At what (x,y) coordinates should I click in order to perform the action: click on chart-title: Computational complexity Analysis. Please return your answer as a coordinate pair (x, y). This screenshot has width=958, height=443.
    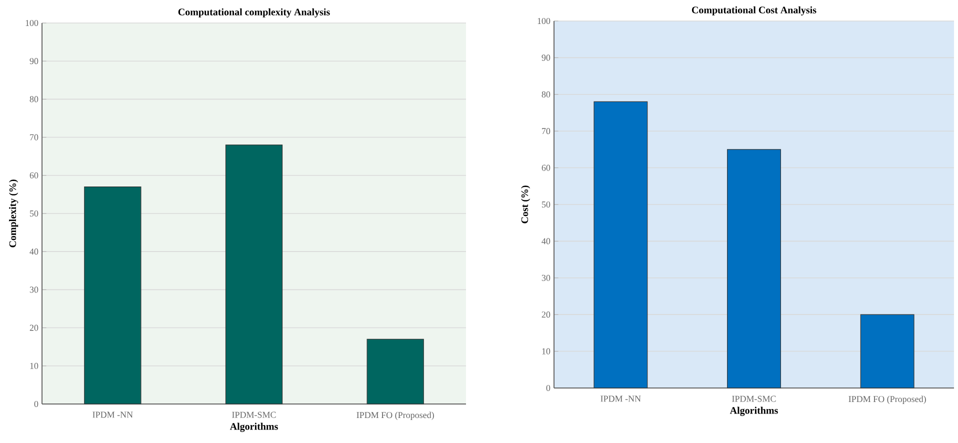
    Looking at the image, I should click on (254, 13).